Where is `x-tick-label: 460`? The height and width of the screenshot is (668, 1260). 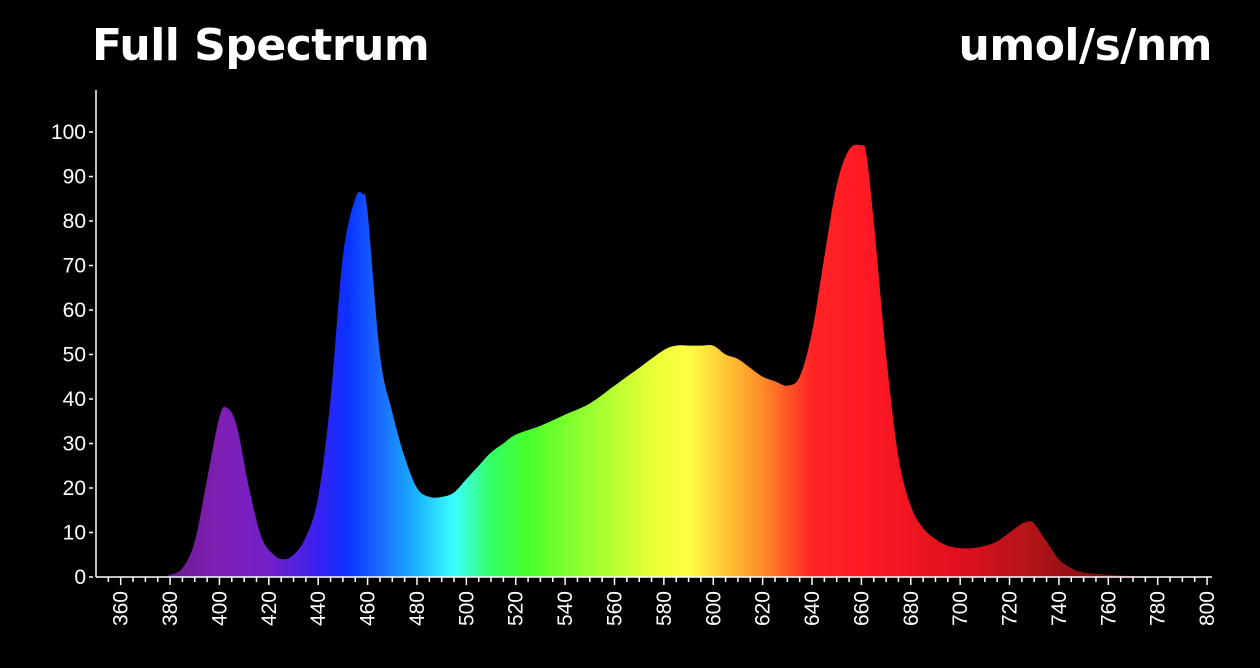
x-tick-label: 460 is located at coordinates (368, 608).